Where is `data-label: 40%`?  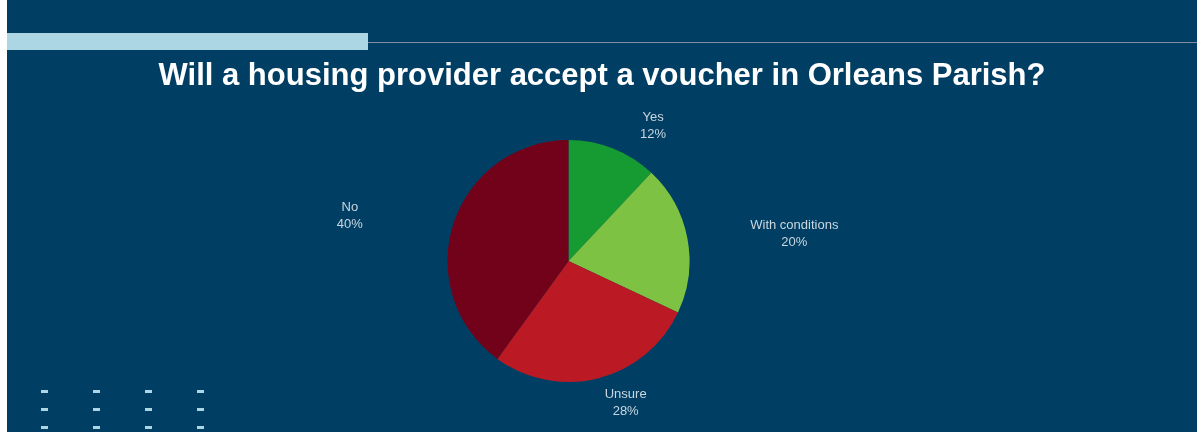
data-label: 40% is located at coordinates (350, 224).